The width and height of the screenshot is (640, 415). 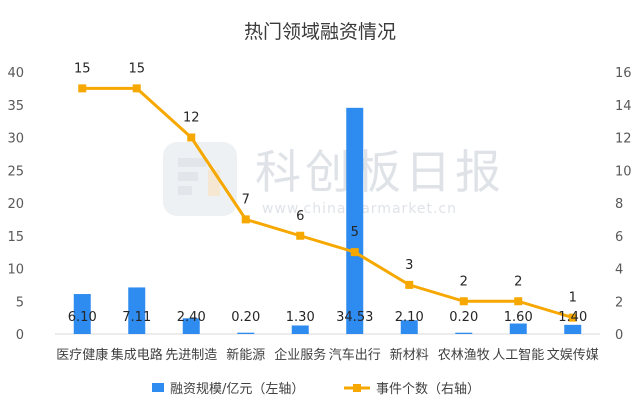 I want to click on y-right-tick-label: 4, so click(x=619, y=270).